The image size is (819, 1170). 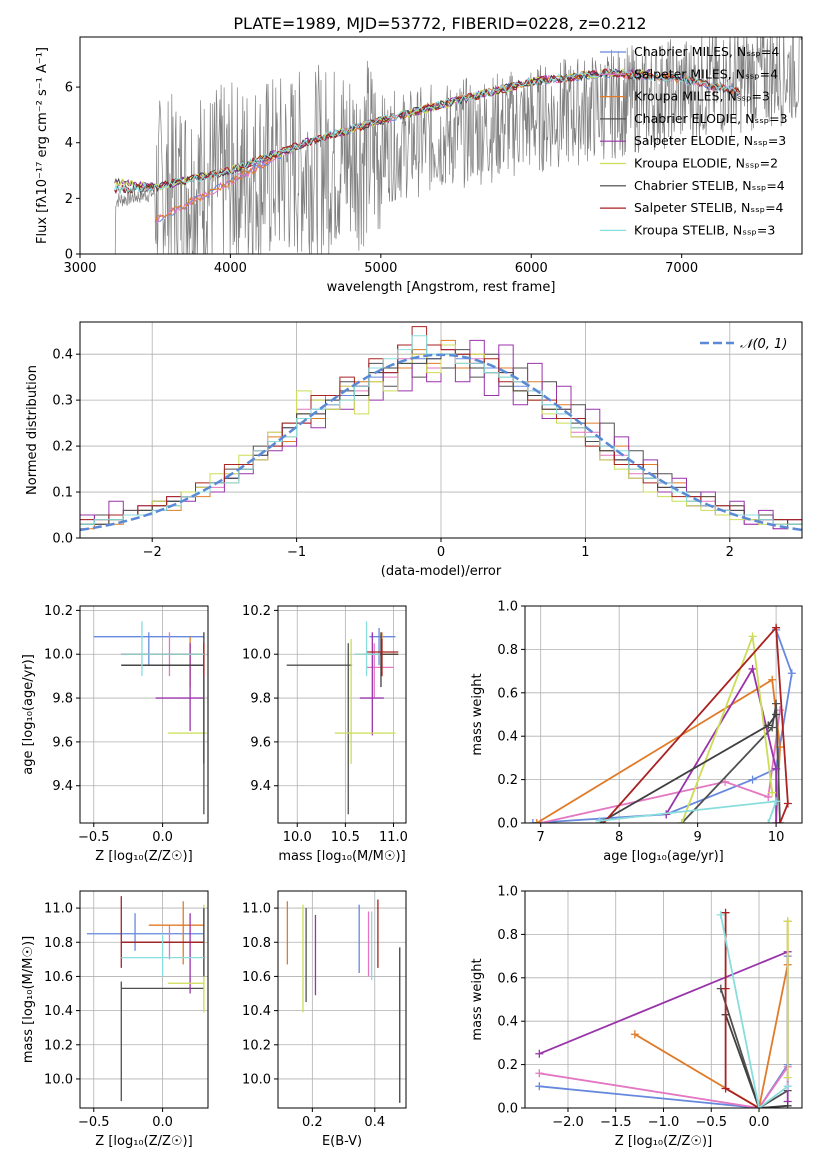 What do you see at coordinates (58, 943) in the screenshot?
I see `y-tick-label: 10.8` at bounding box center [58, 943].